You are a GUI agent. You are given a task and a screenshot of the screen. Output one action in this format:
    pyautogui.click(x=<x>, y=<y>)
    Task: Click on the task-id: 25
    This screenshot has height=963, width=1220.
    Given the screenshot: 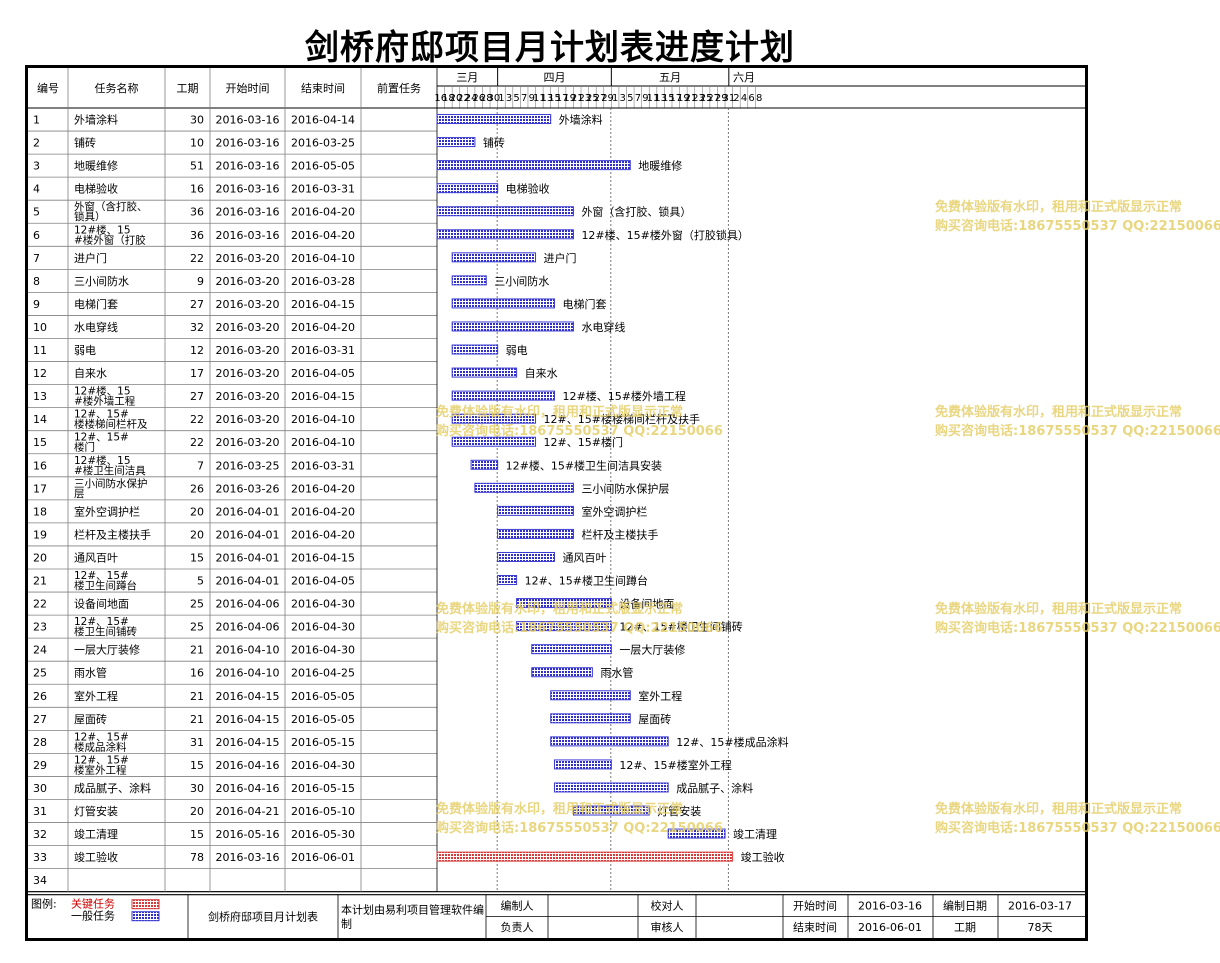 What is the action you would take?
    pyautogui.click(x=40, y=673)
    